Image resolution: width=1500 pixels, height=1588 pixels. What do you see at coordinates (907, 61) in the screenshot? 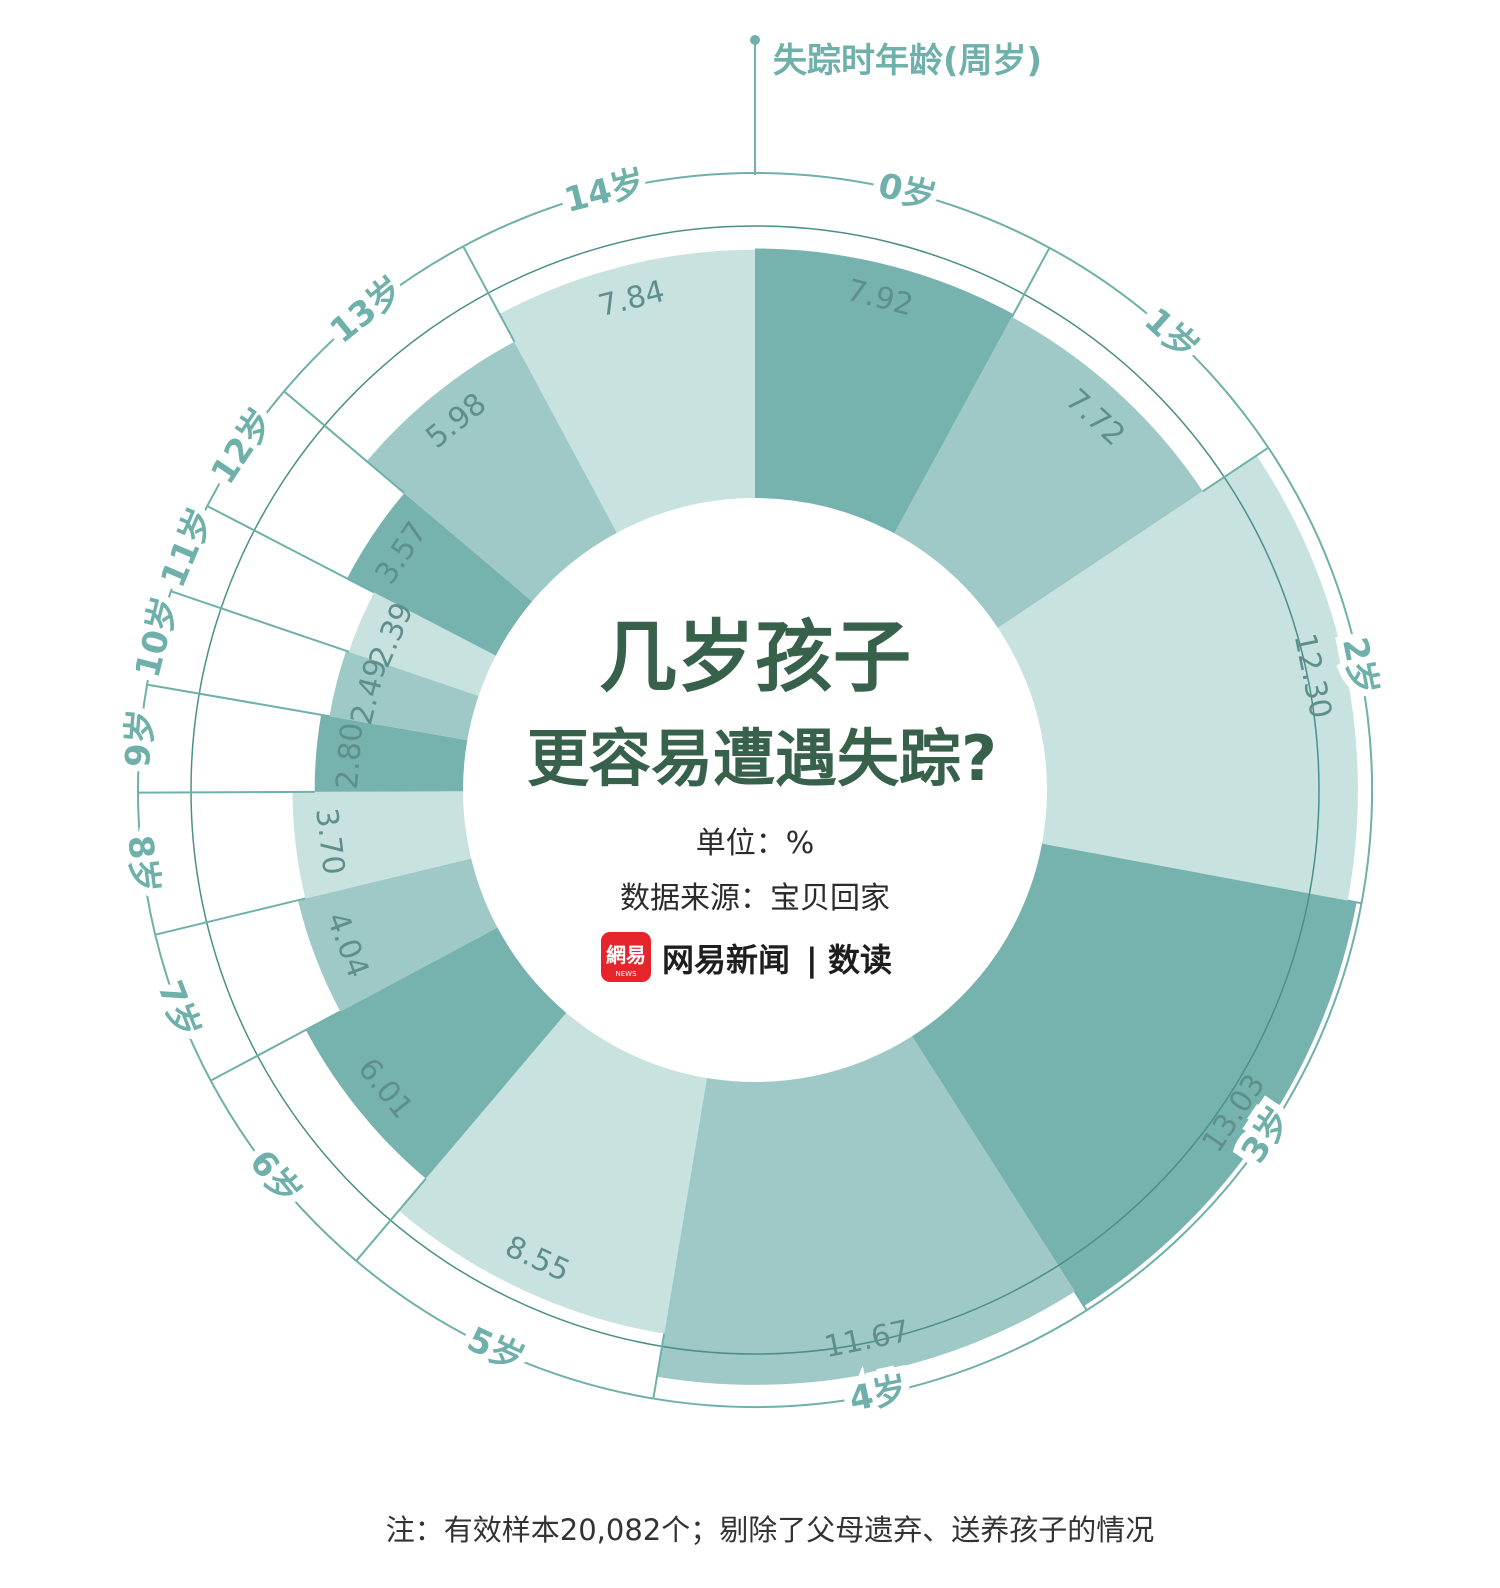
I see `axis-title: 失踪时年龄(周岁)` at bounding box center [907, 61].